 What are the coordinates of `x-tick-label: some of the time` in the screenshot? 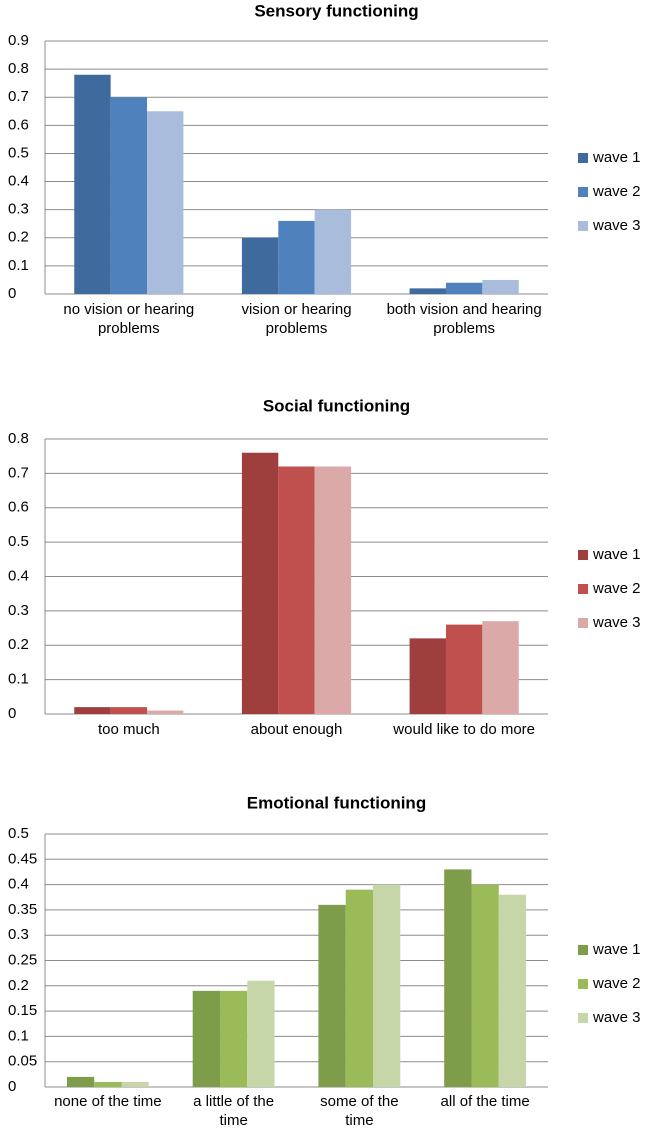 It's located at (359, 1111).